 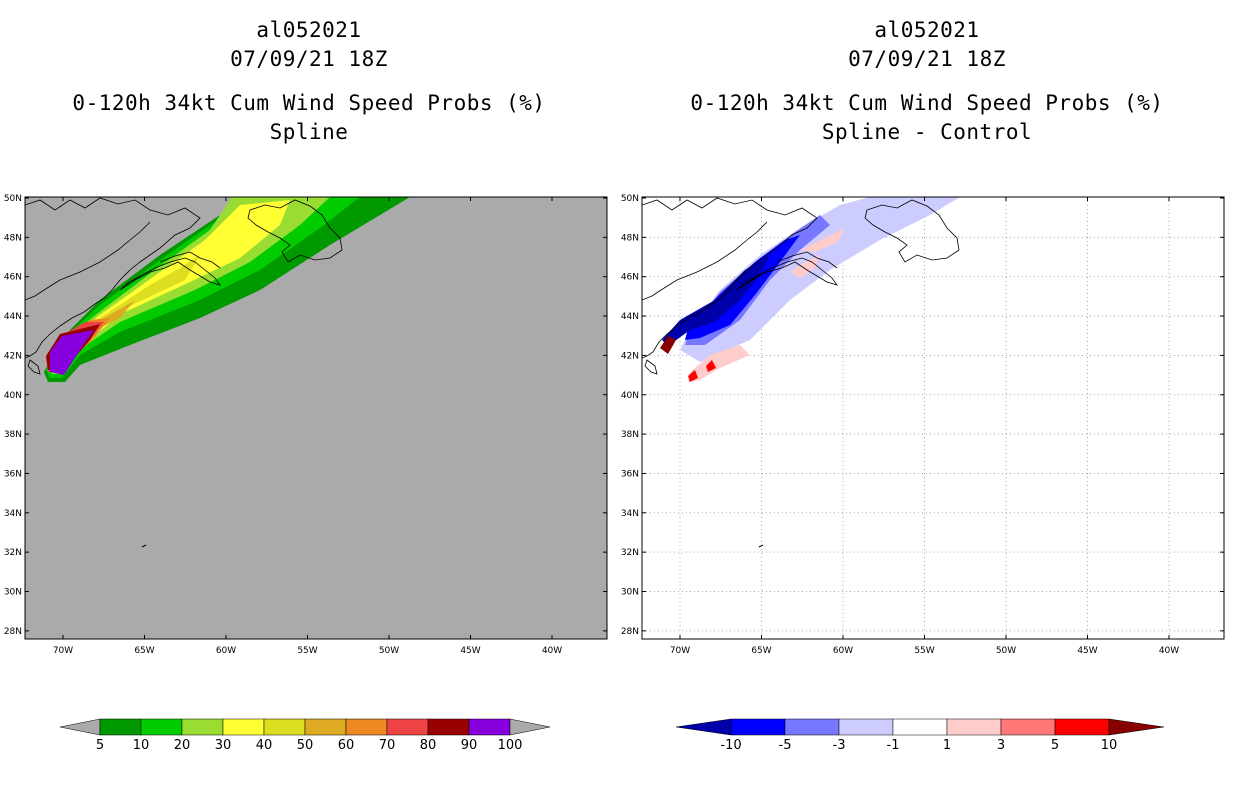 What do you see at coordinates (839, 745) in the screenshot?
I see `colorbar-label: -3` at bounding box center [839, 745].